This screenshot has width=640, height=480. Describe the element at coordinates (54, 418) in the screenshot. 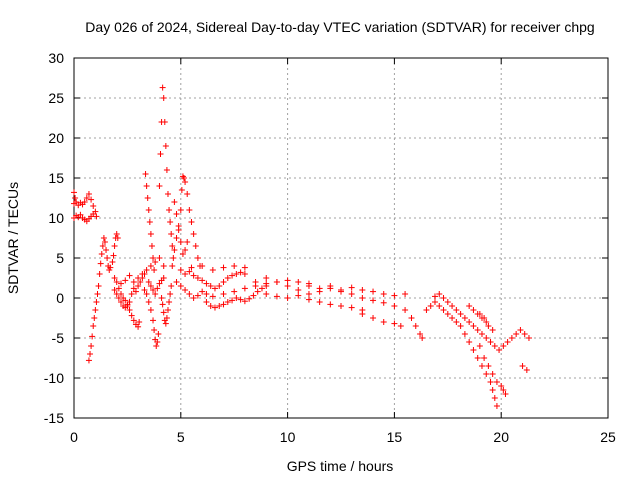

I see `y-tick-label: -15` at that location.